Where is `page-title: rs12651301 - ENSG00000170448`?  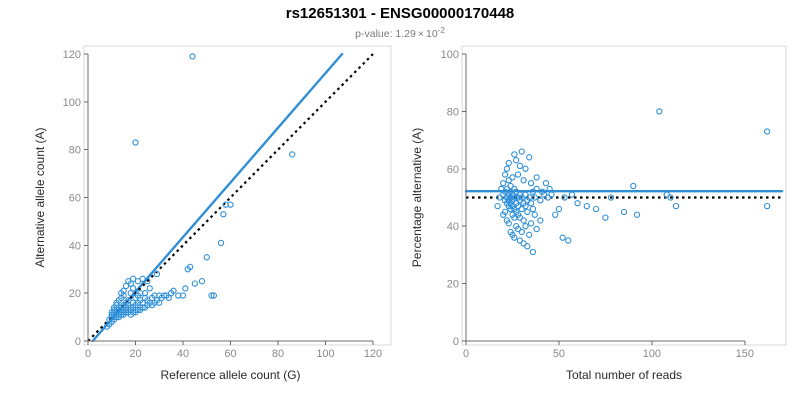 page-title: rs12651301 - ENSG00000170448 is located at coordinates (400, 13).